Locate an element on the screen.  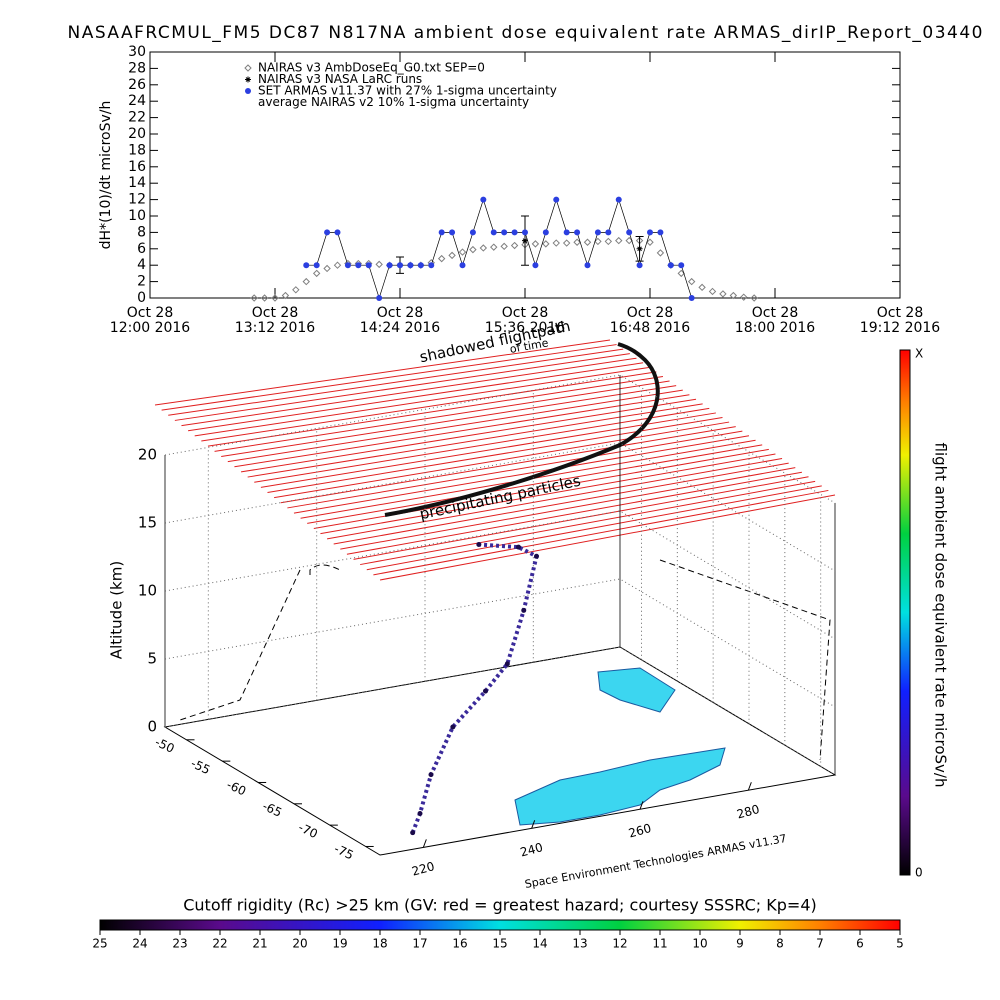
y-tick-label: 8 is located at coordinates (141, 232).